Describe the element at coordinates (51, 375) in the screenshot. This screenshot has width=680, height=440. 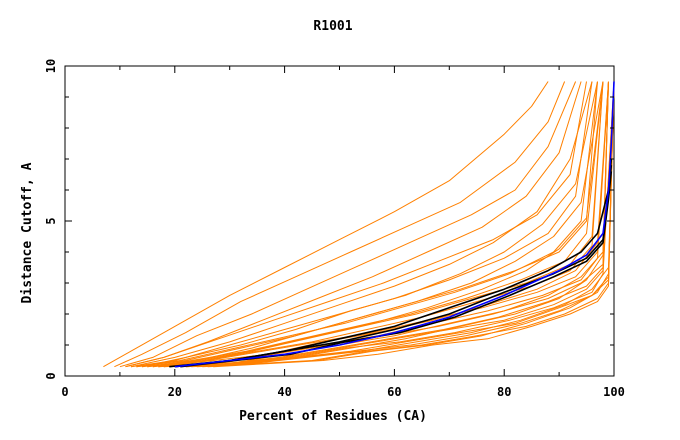
I see `y-tick-label: 0` at that location.